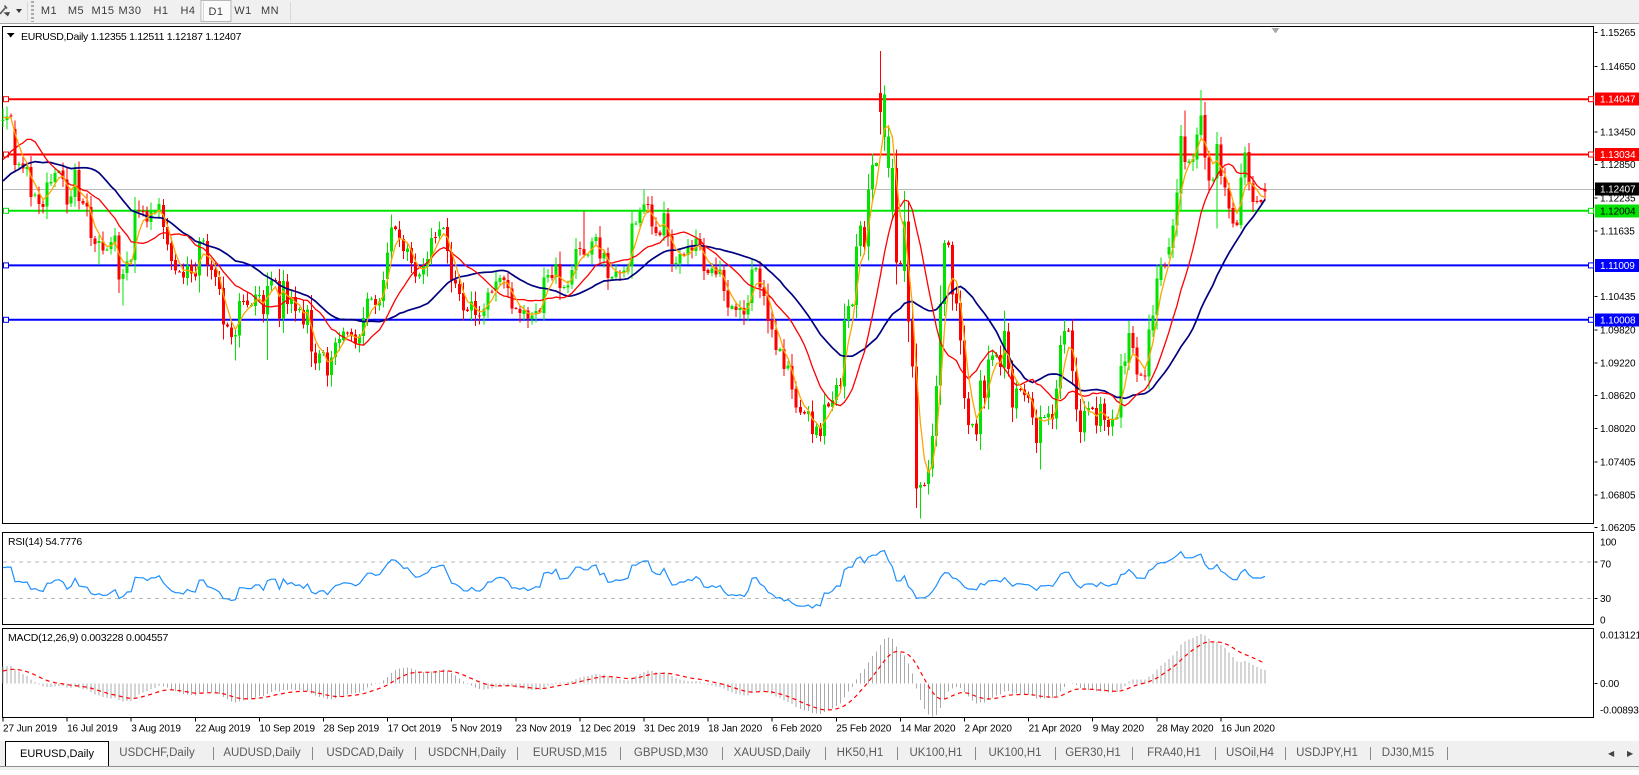  I want to click on svg-text: 12 Dec 2019, so click(608, 729).